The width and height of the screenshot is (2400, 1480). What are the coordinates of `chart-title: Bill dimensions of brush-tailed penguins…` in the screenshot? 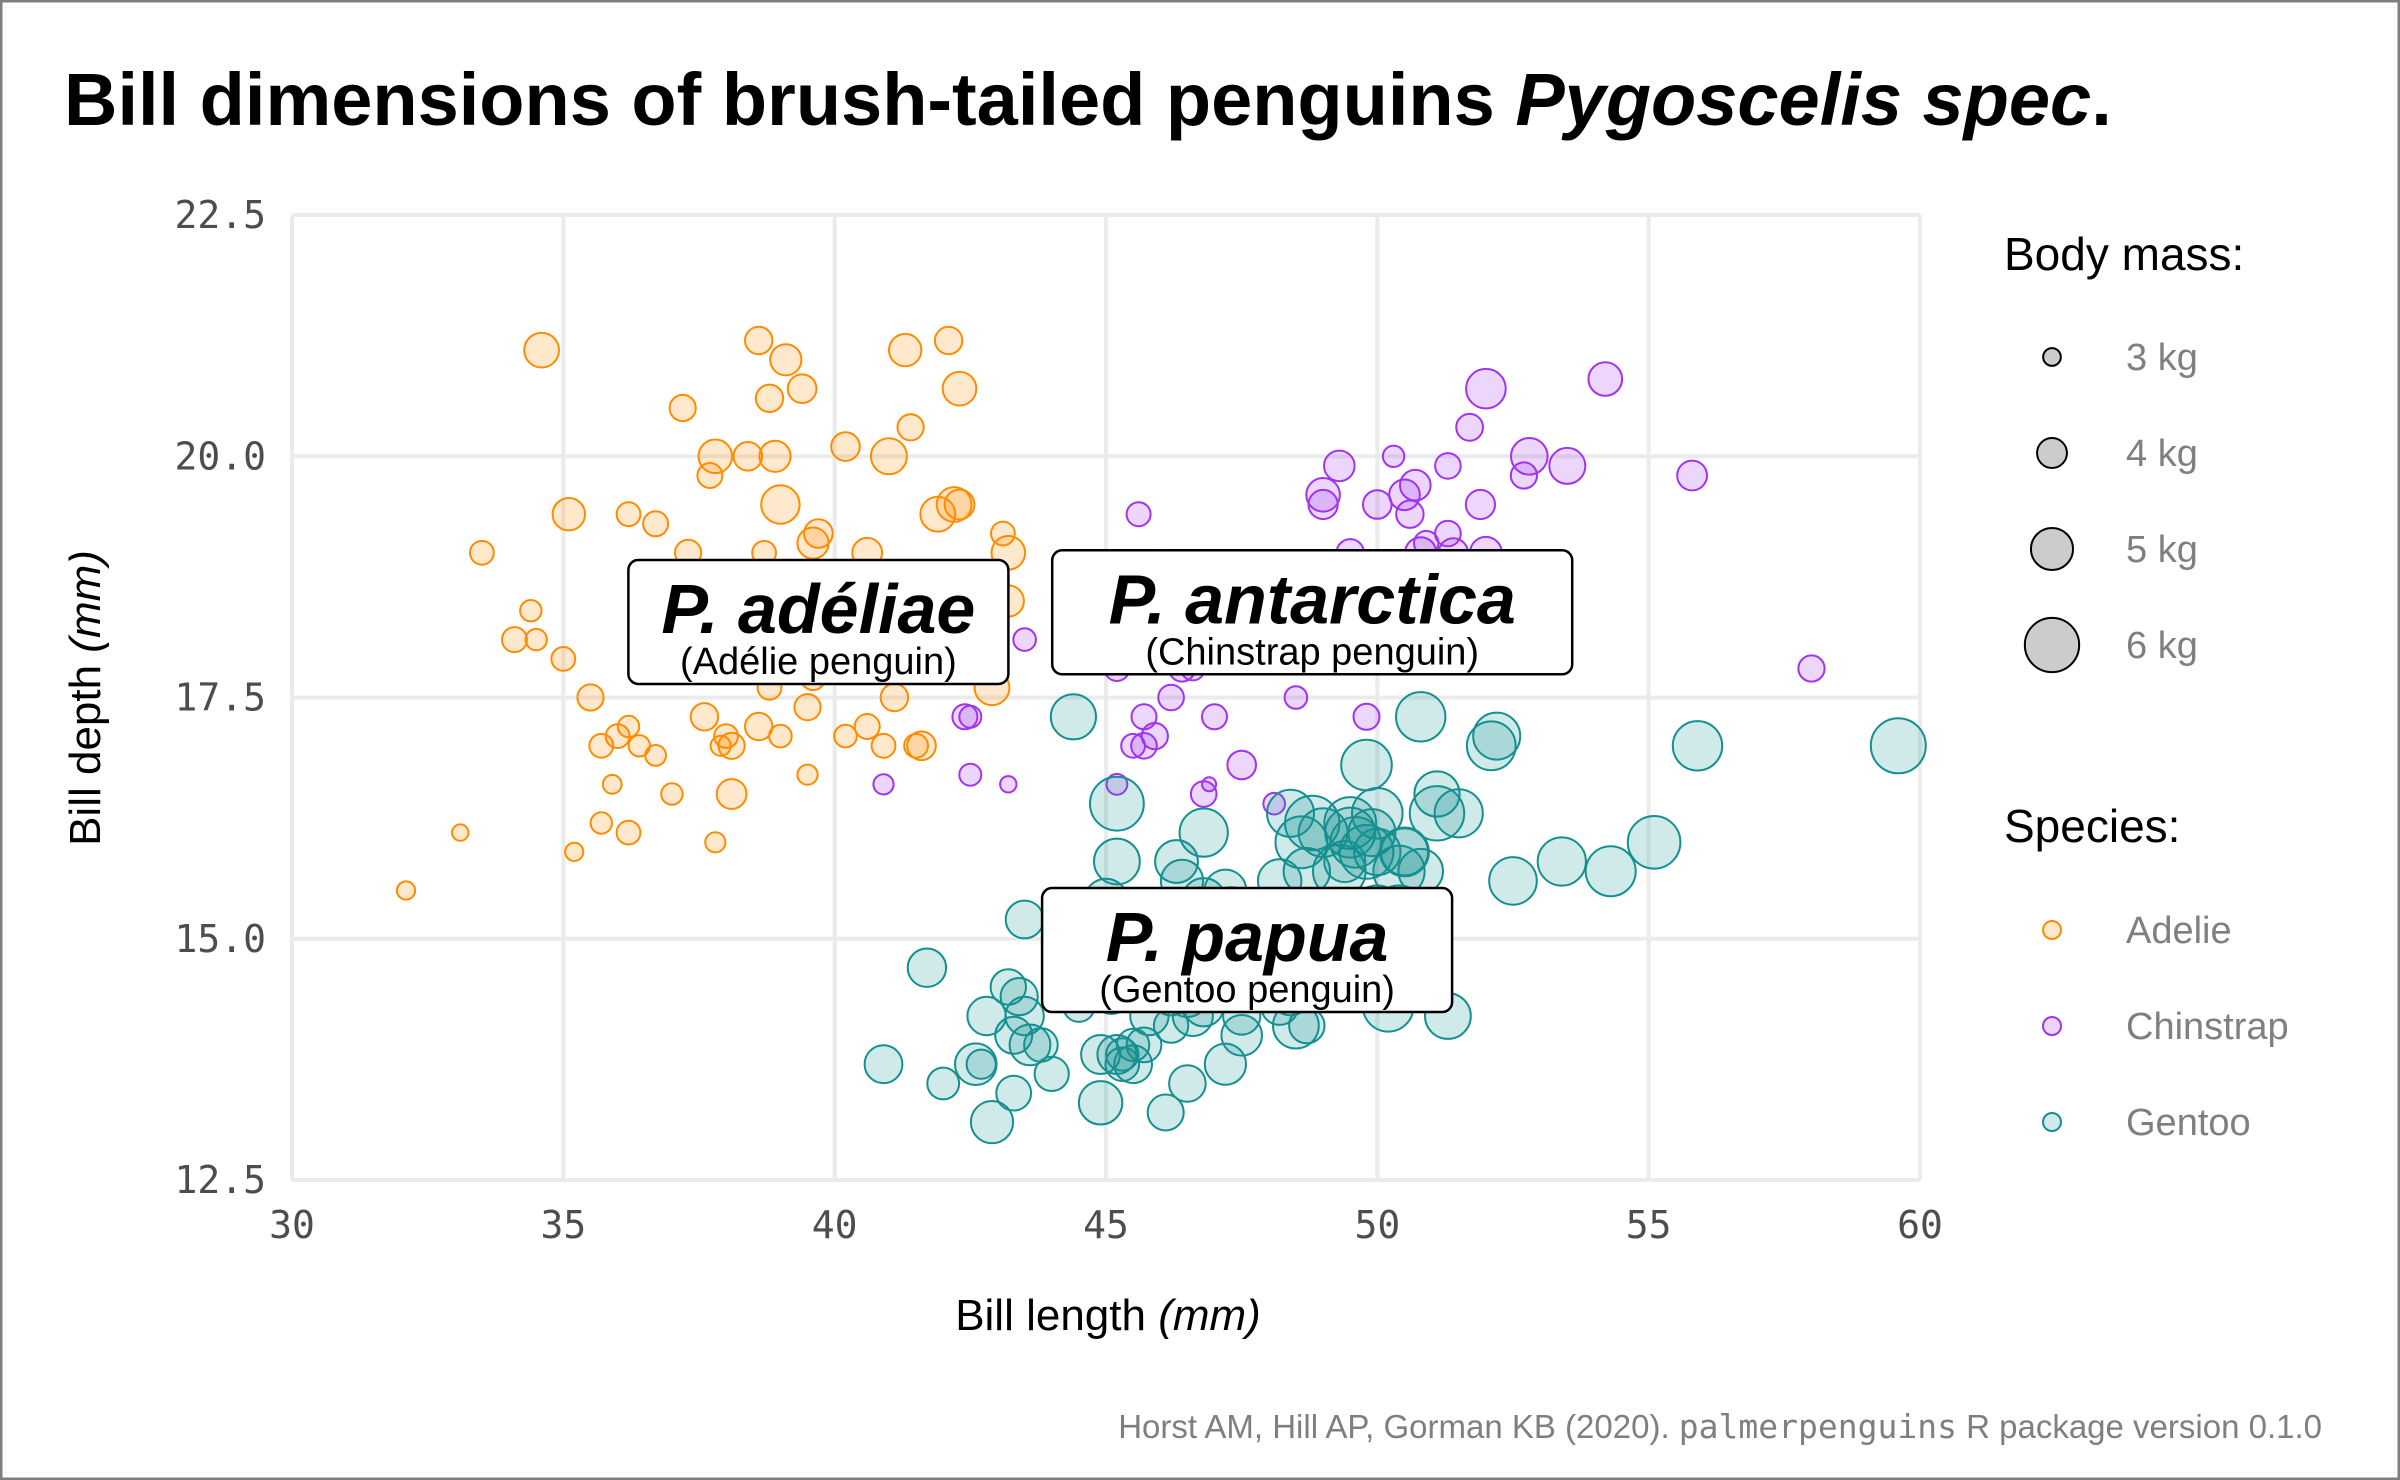 It's located at (1088, 99).